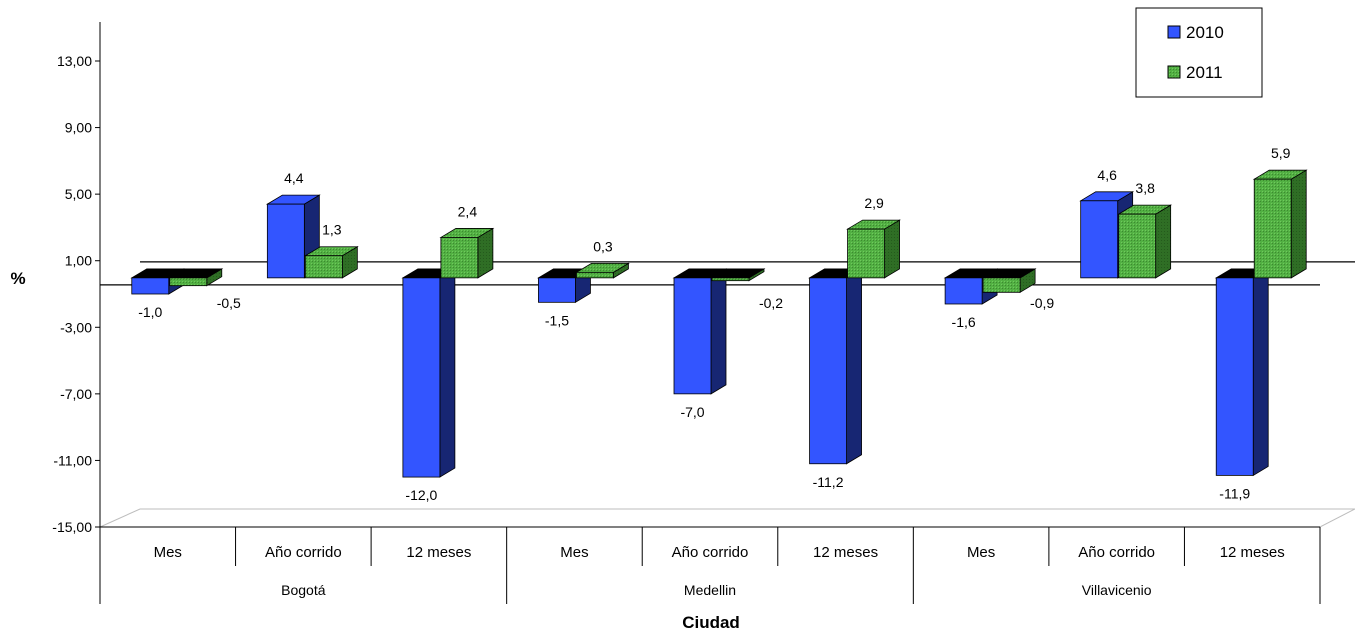  Describe the element at coordinates (1174, 32) in the screenshot. I see `legend-swatch-2010` at that location.